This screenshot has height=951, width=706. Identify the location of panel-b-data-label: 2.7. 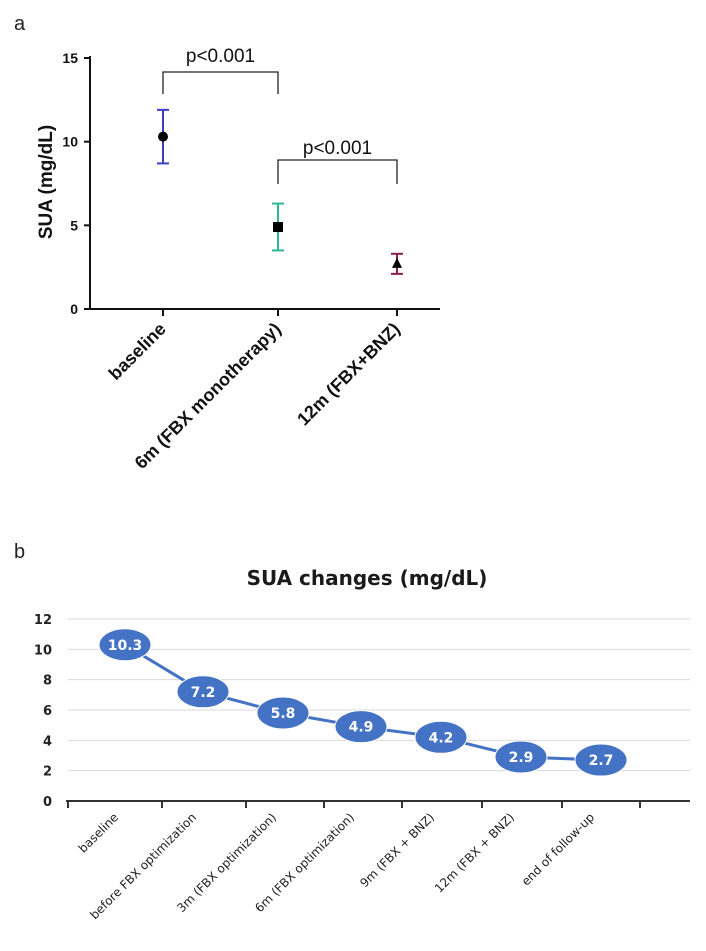
(601, 761).